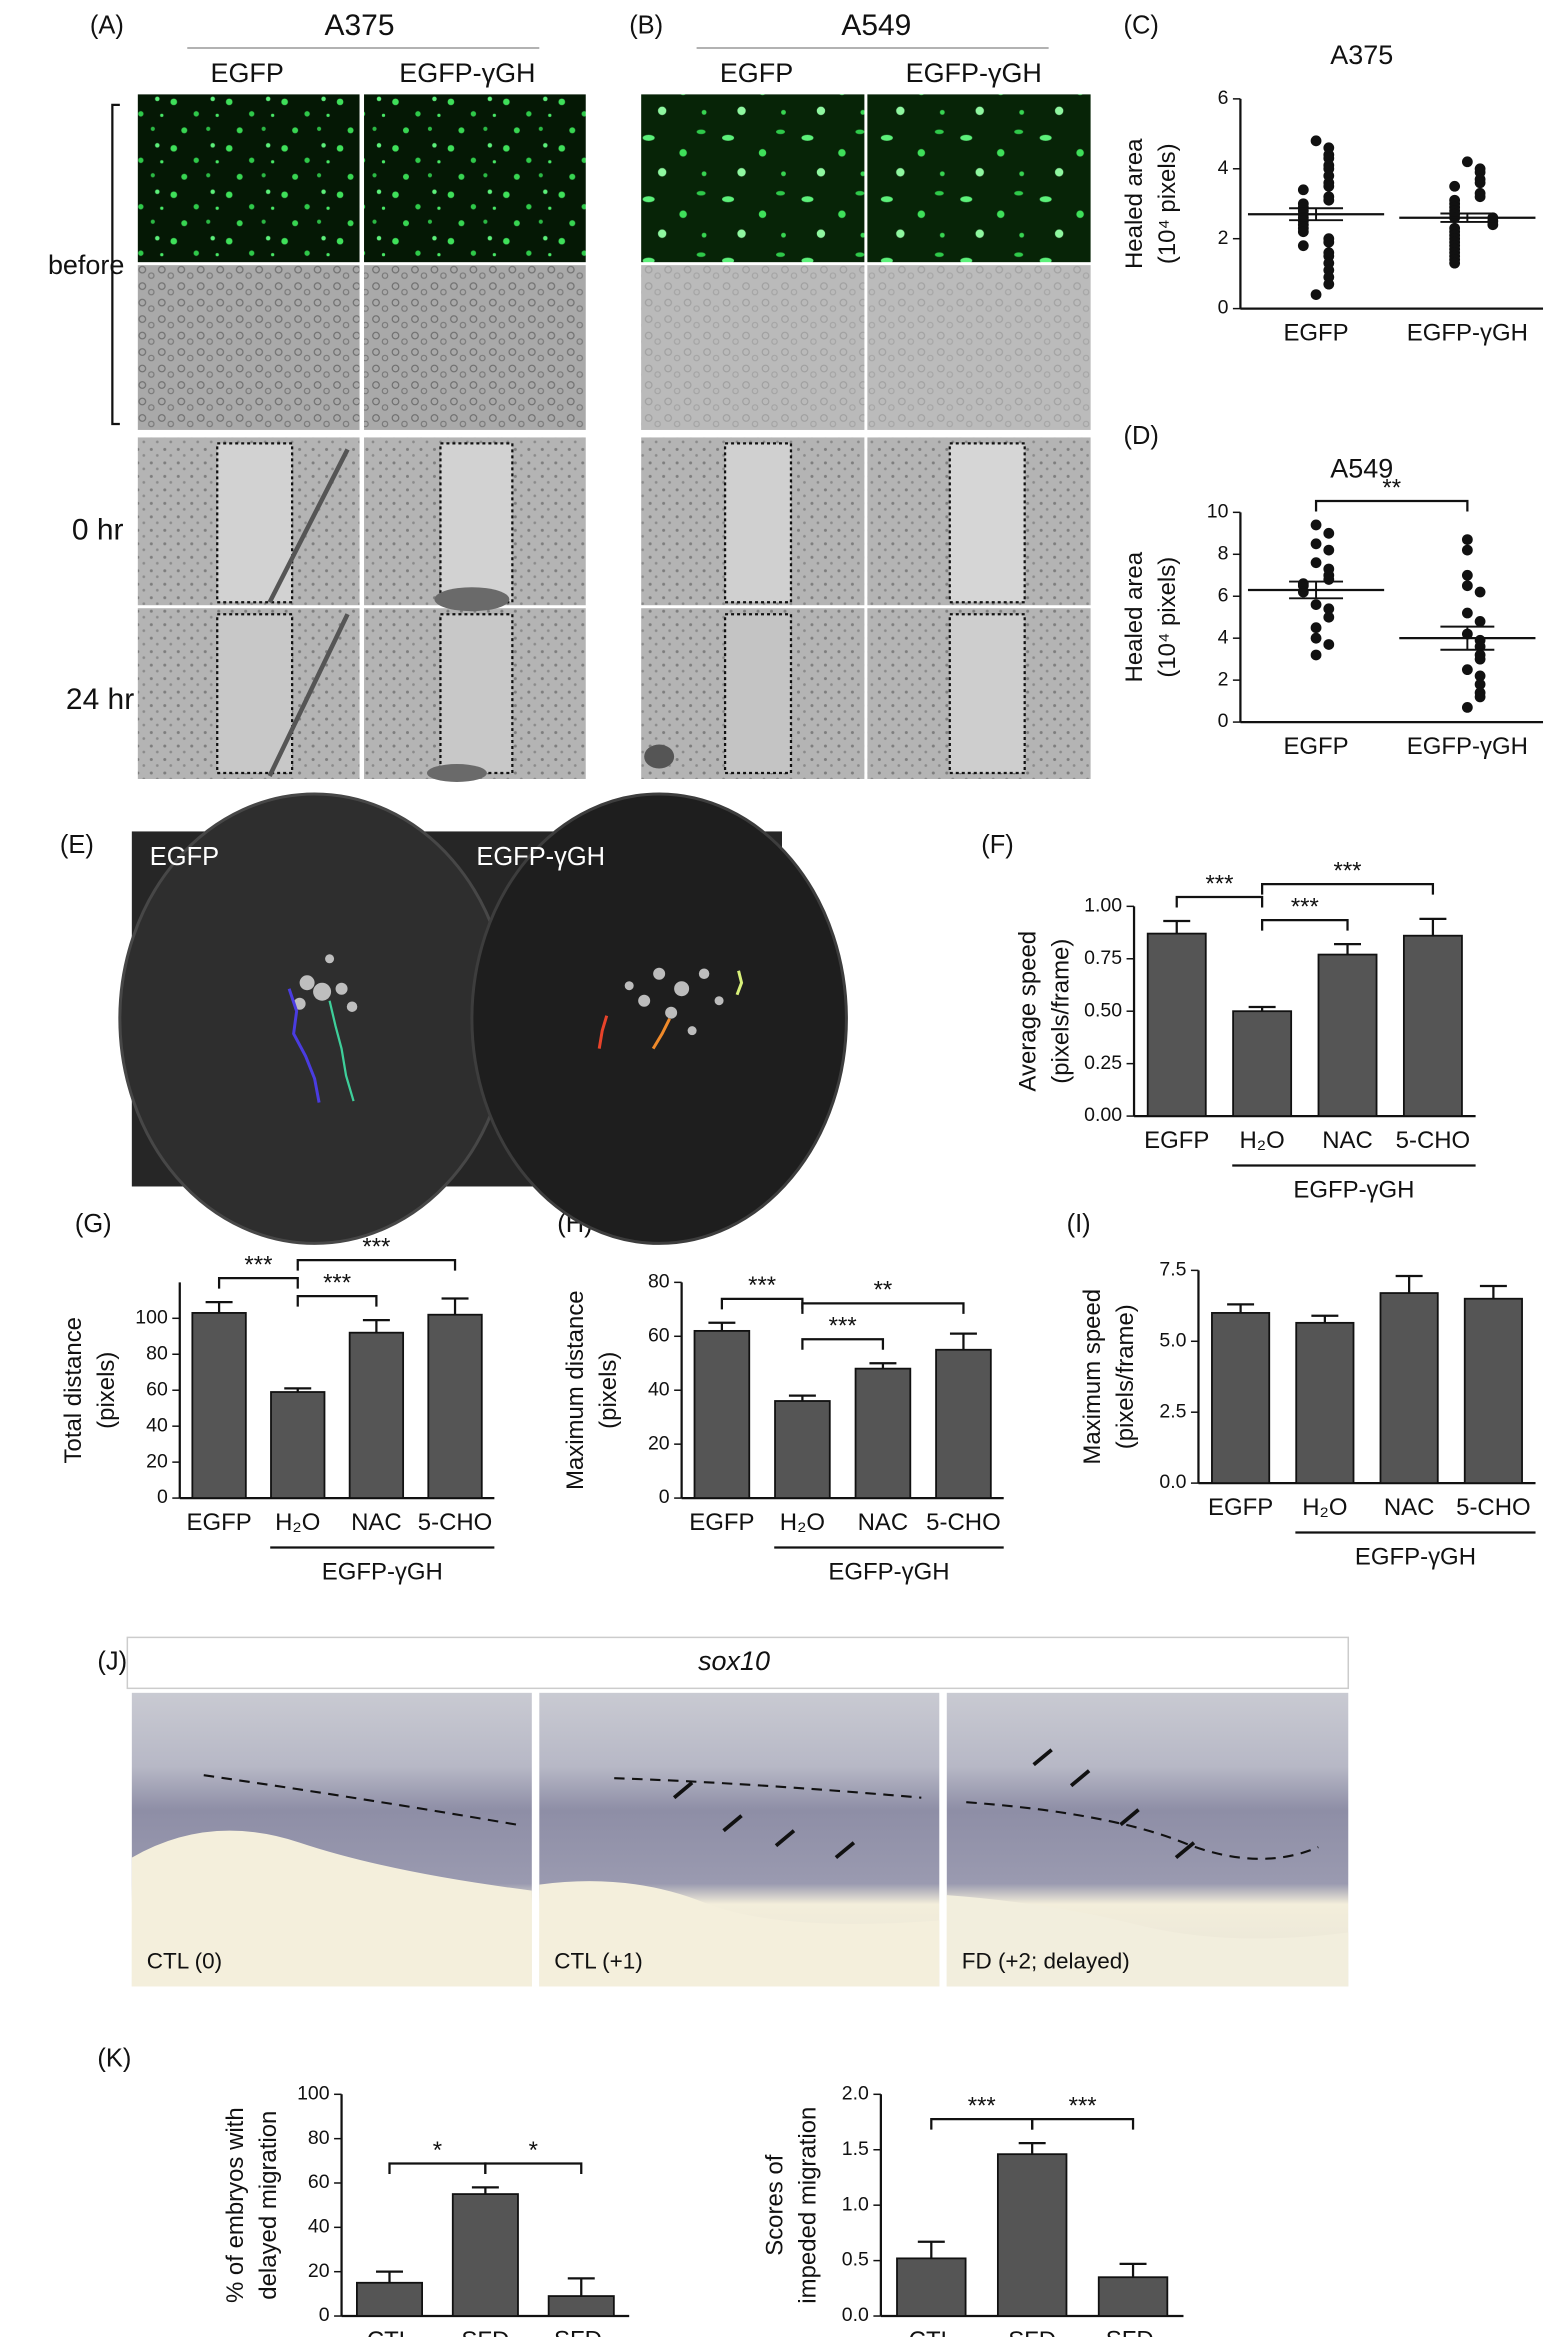 The height and width of the screenshot is (2337, 1558). Describe the element at coordinates (361, 438) in the screenshot. I see `micrographs-a` at that location.